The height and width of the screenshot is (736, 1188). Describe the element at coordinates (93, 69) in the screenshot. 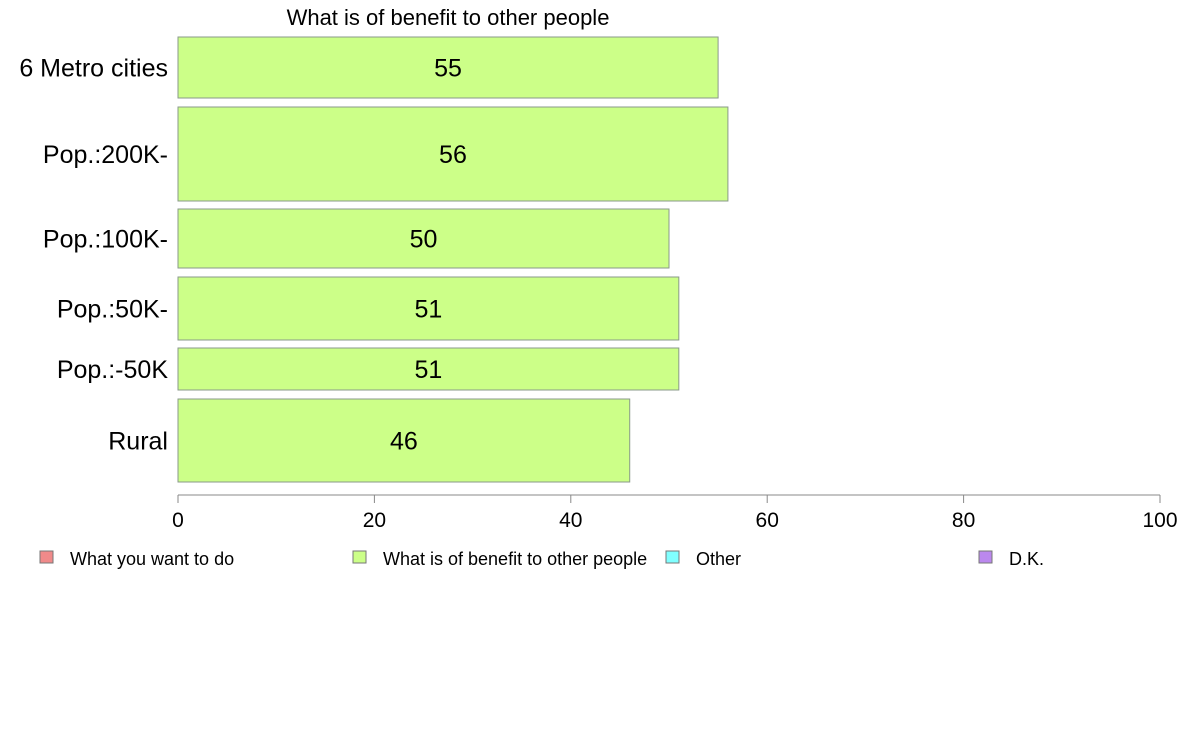

I see `category-label: 6 Metro cities` at that location.